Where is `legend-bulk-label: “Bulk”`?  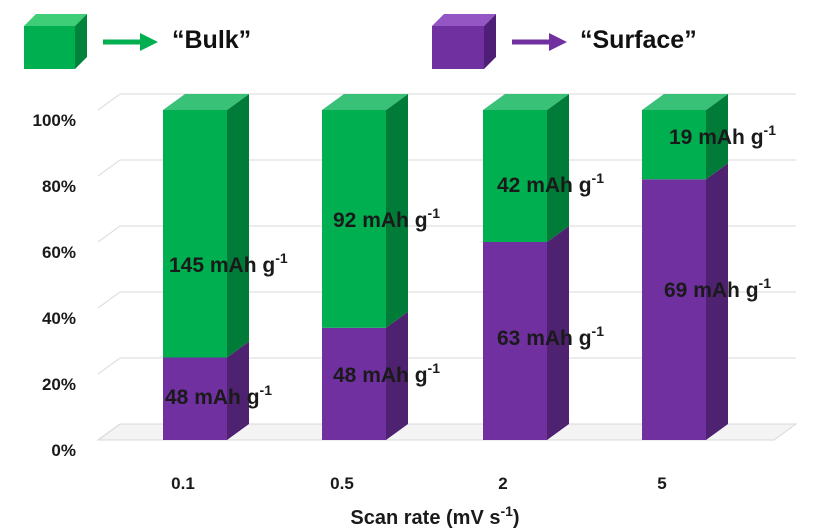 legend-bulk-label: “Bulk” is located at coordinates (211, 40).